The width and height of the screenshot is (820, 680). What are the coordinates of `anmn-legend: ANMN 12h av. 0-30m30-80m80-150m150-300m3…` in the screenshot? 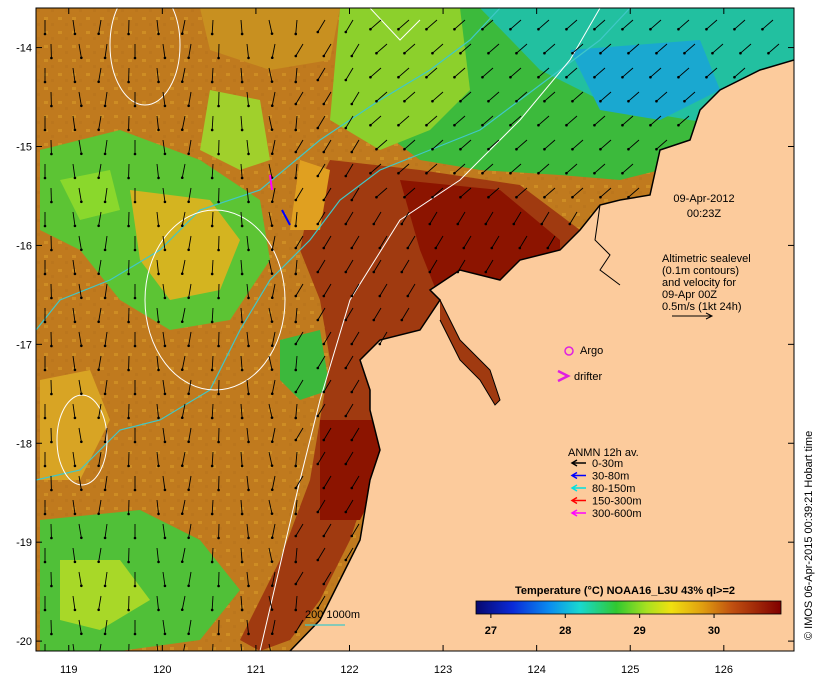 It's located at (605, 483).